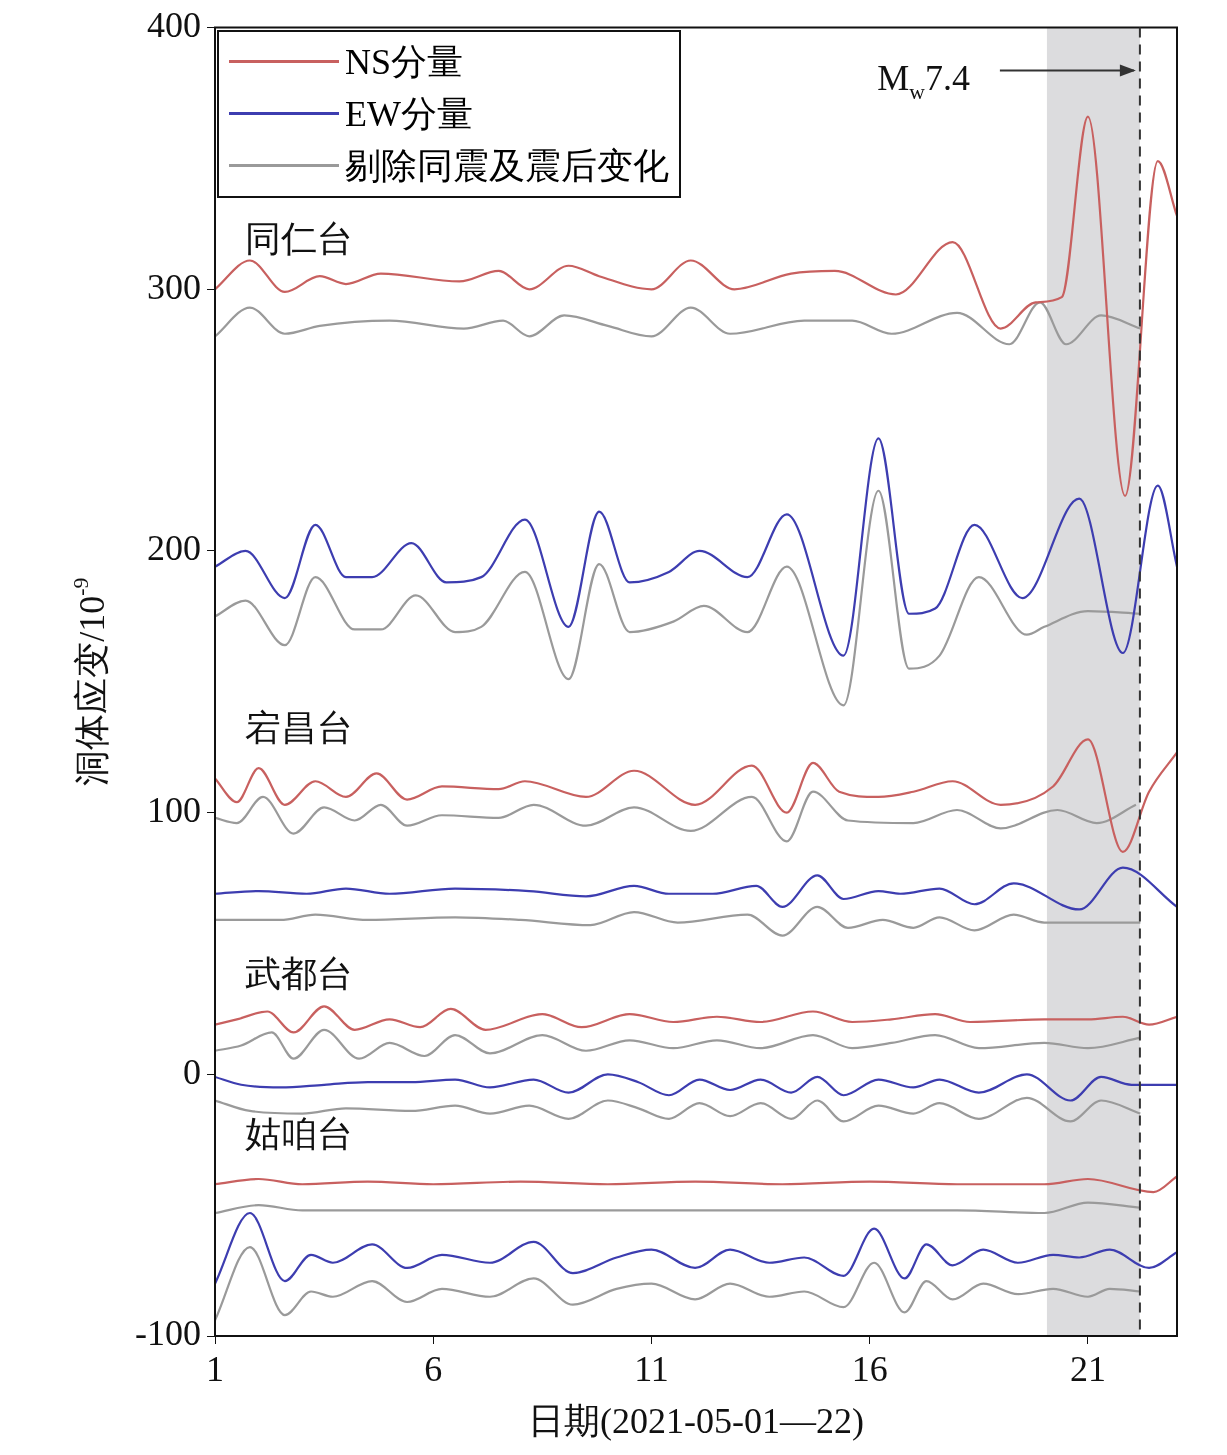 The width and height of the screenshot is (1227, 1455). Describe the element at coordinates (299, 974) in the screenshot. I see `annotation: 武都台` at that location.